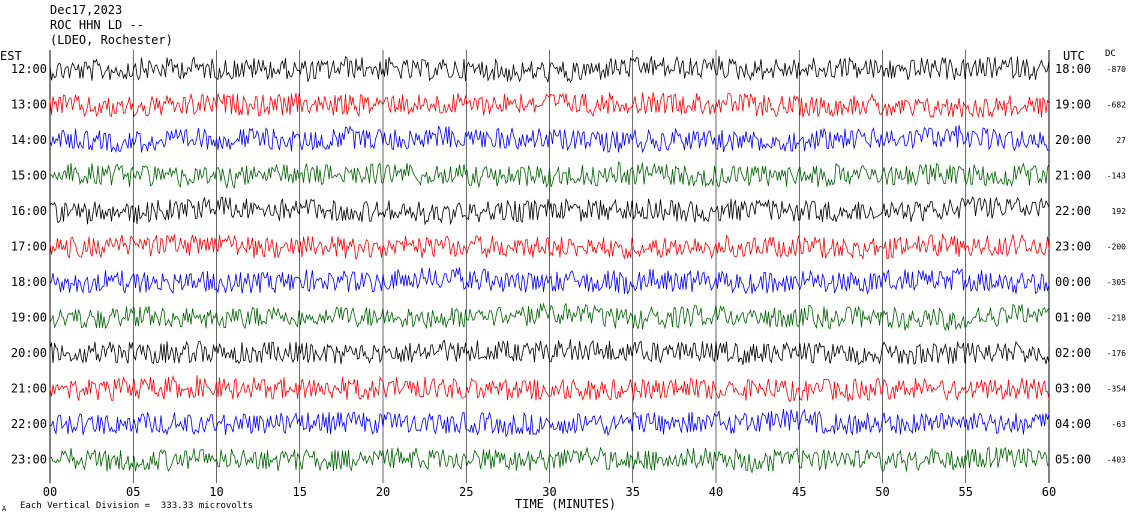 This screenshot has width=1130, height=519. Describe the element at coordinates (97, 25) in the screenshot. I see `header-station: ROC HHN LD --` at that location.